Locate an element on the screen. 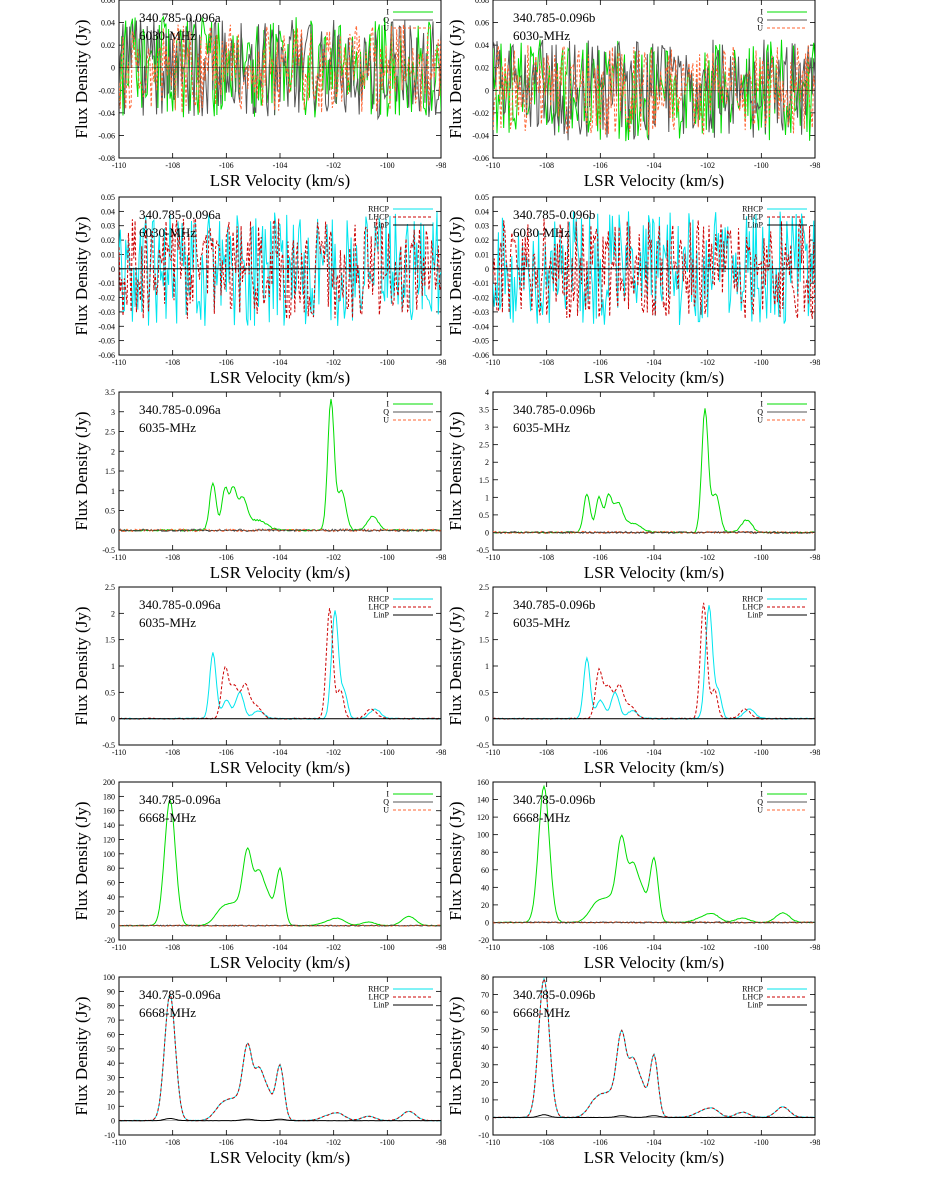  legend-label: LinP is located at coordinates (381, 1005).